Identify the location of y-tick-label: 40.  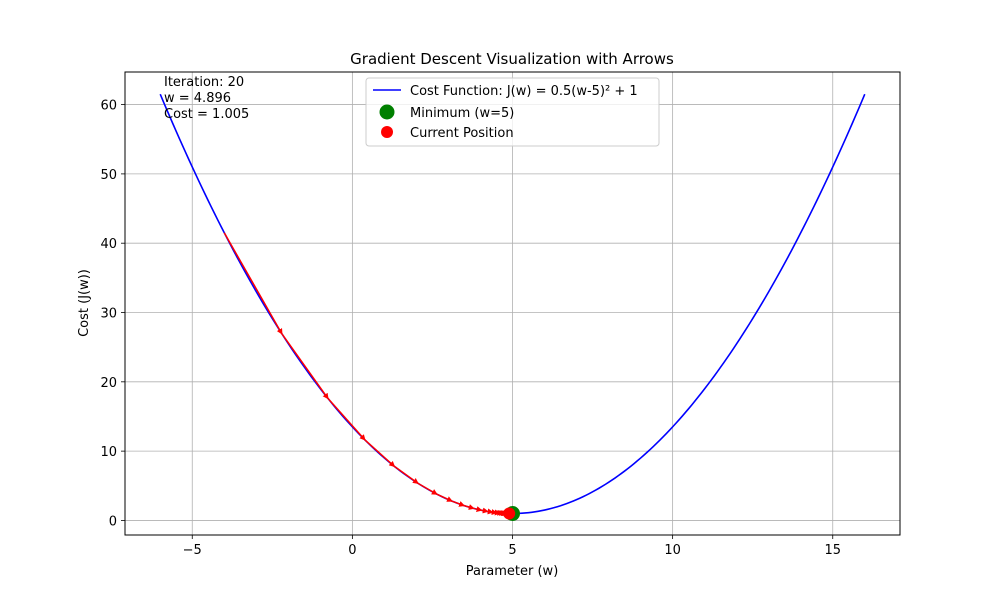
(108, 244).